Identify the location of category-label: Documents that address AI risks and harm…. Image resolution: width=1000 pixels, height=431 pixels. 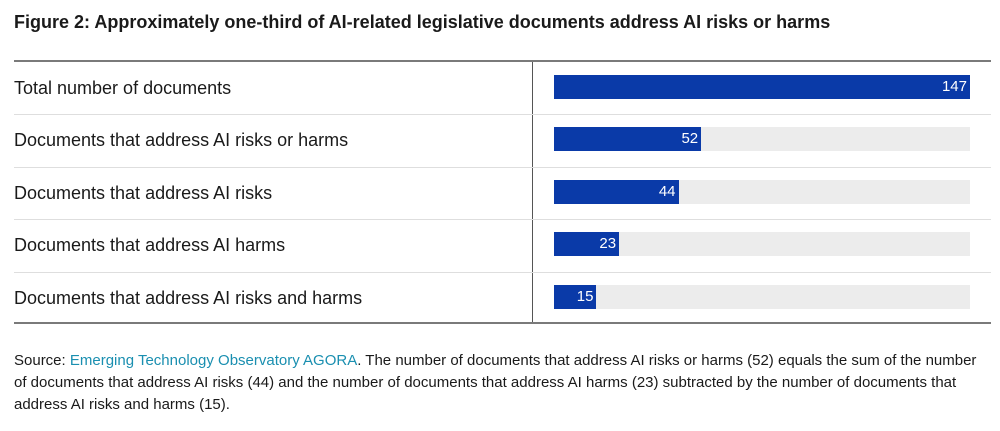
(188, 297).